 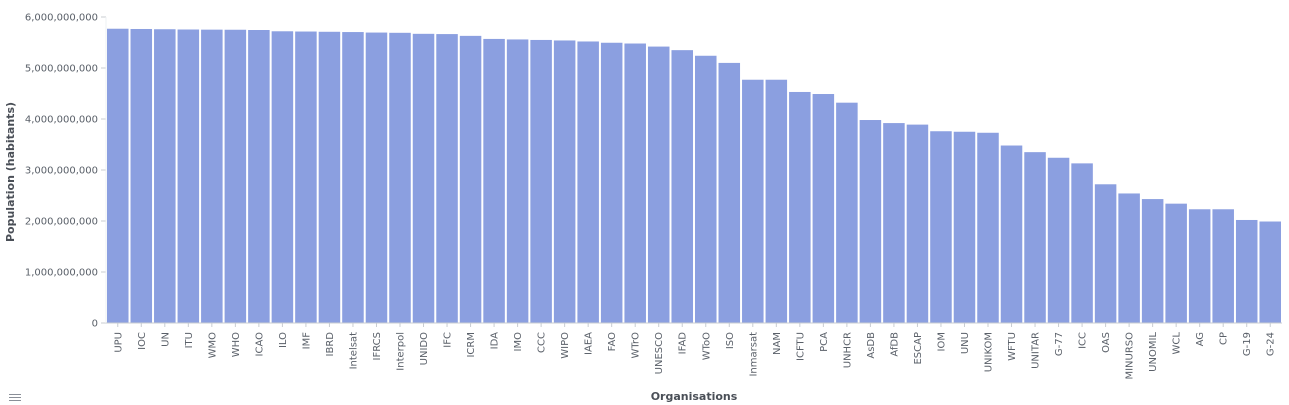 I want to click on bar-icc, so click(x=1082, y=243).